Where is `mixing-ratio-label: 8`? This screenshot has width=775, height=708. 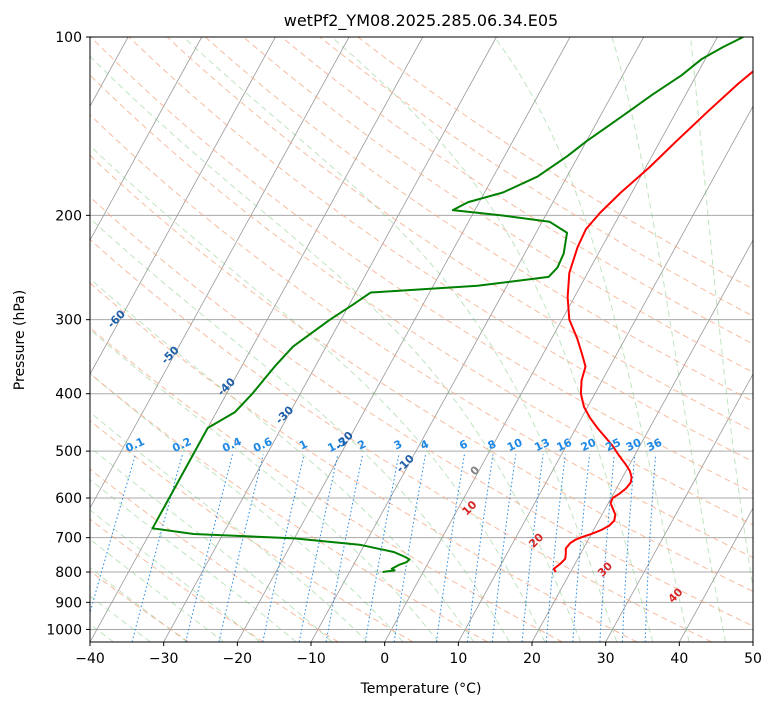 mixing-ratio-label: 8 is located at coordinates (492, 444).